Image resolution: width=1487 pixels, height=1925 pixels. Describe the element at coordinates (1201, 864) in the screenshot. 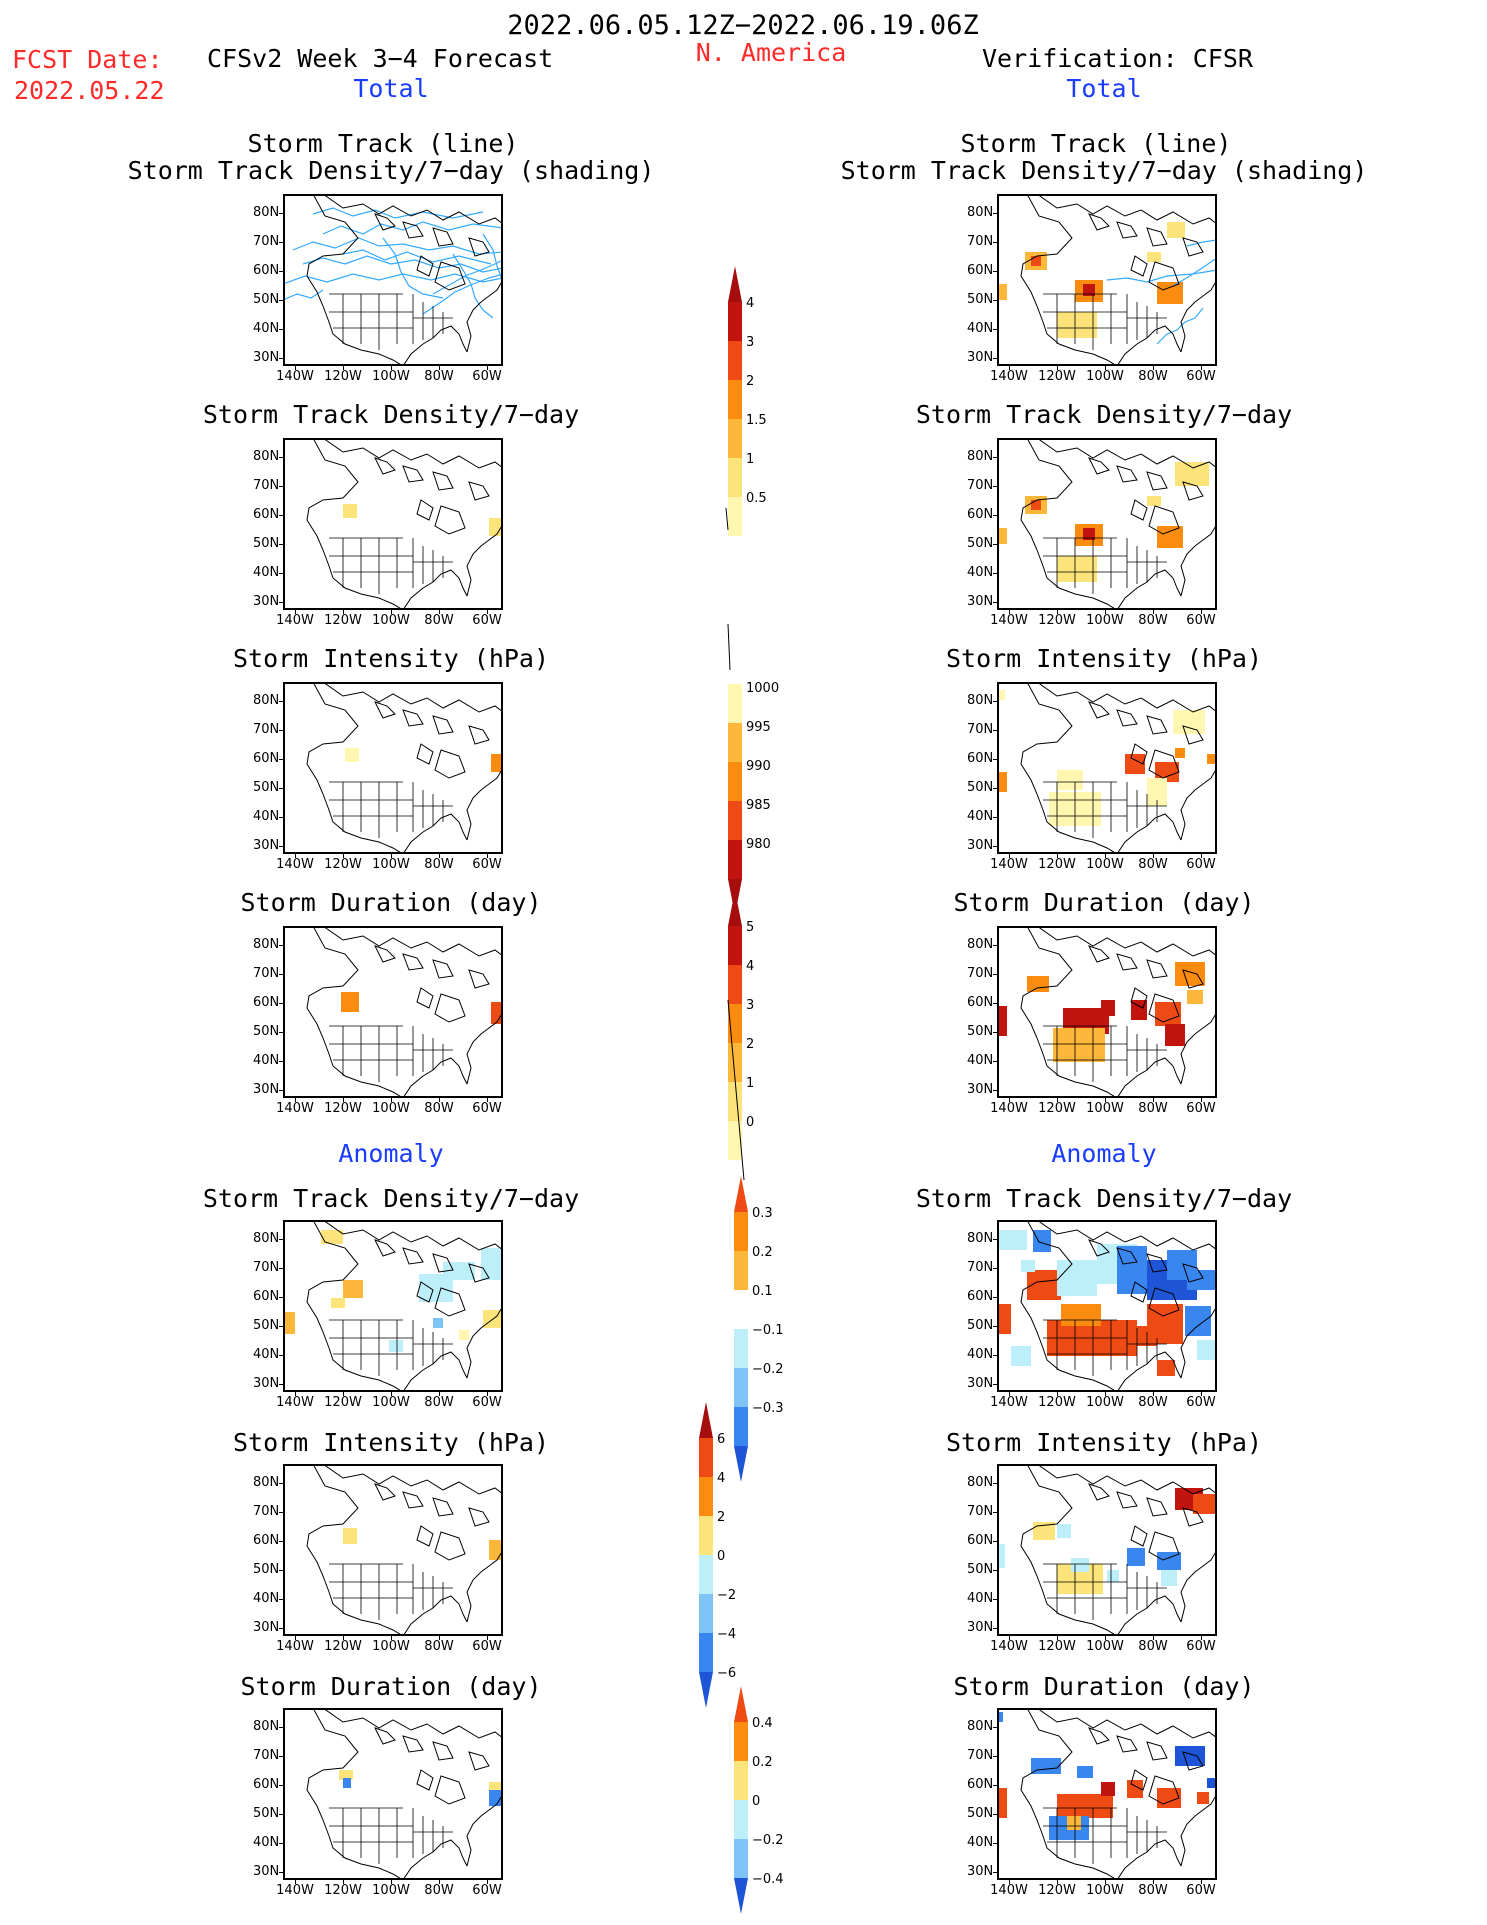

I see `lon-label: 60W` at that location.